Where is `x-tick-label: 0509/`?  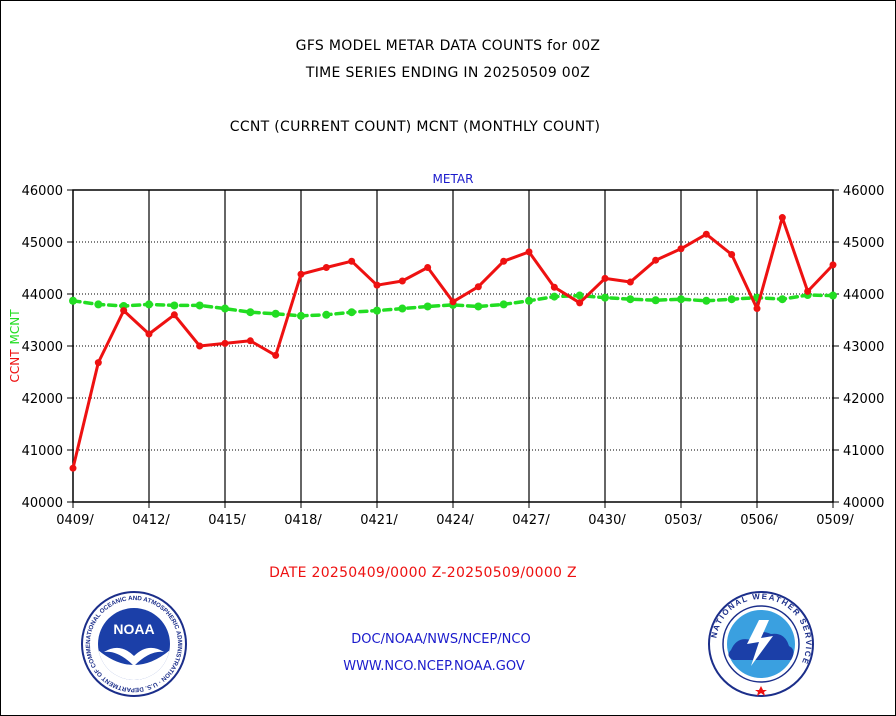 x-tick-label: 0509/ is located at coordinates (835, 520).